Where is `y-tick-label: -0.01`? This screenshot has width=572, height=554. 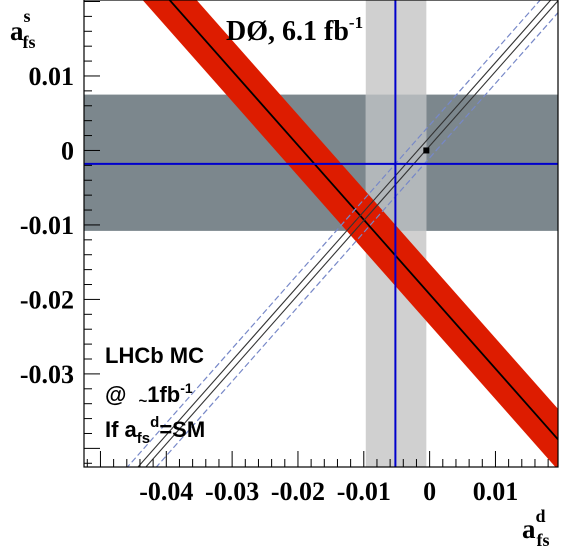 y-tick-label: -0.01 is located at coordinates (47, 225).